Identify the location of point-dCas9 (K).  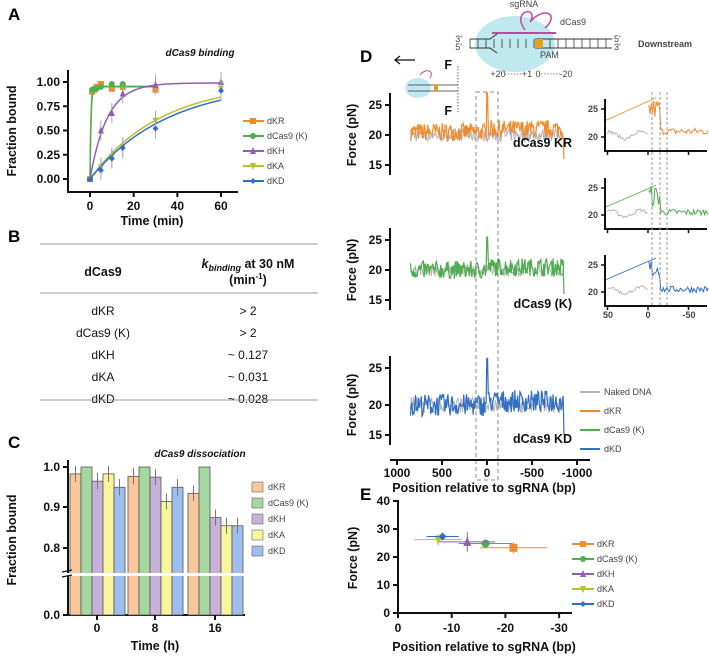
(526, 550).